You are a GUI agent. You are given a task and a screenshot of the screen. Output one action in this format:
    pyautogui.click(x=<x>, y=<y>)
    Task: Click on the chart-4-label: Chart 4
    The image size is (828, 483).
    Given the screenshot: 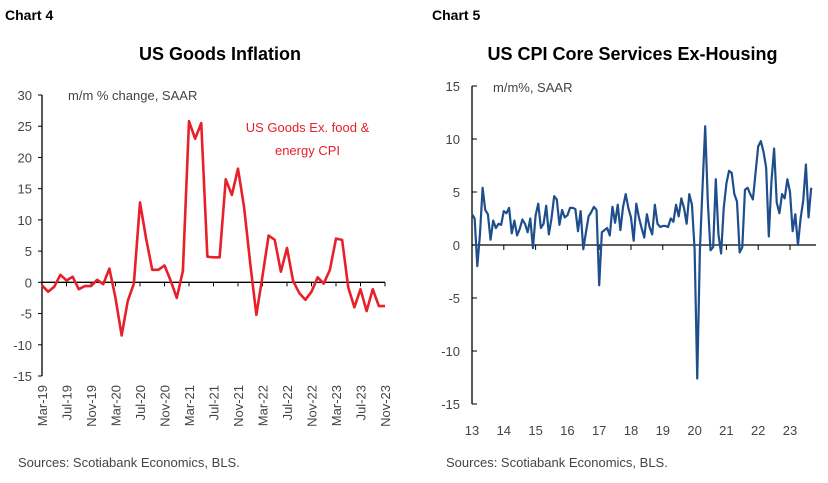 What is the action you would take?
    pyautogui.click(x=29, y=15)
    